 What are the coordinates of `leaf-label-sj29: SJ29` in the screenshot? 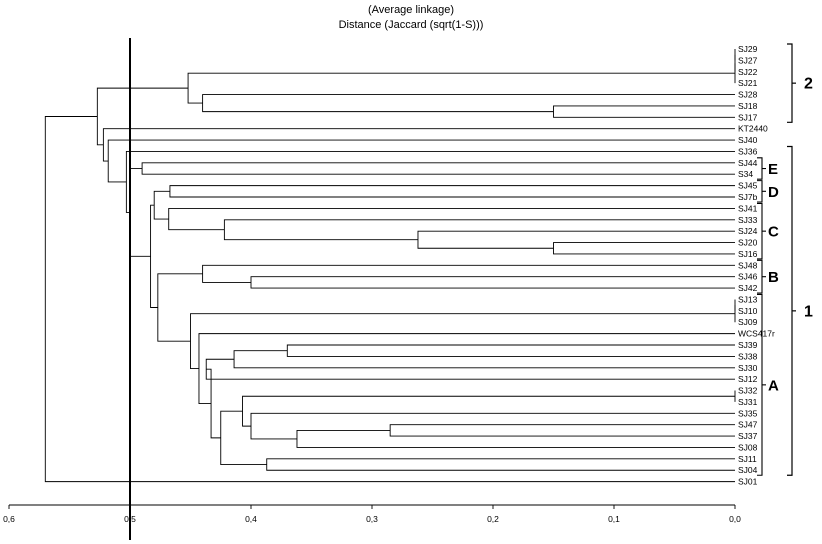 It's located at (748, 49).